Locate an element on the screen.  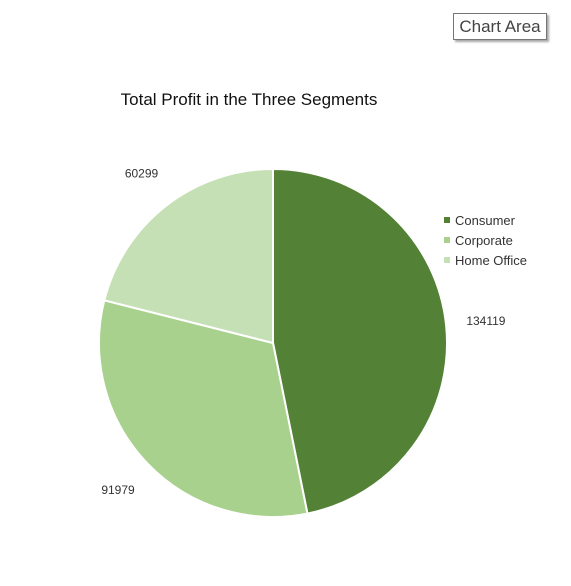
legend-item-consumer: Consumer is located at coordinates (485, 220).